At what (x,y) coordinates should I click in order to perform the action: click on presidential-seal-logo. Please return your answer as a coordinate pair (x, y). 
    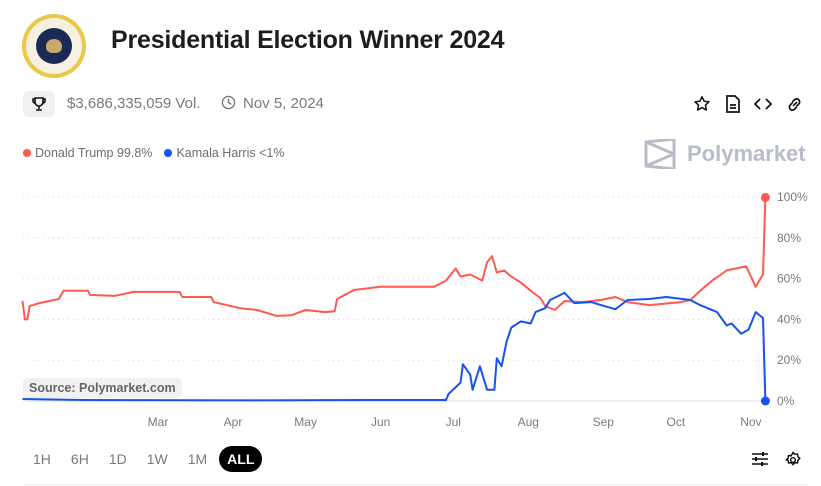
    Looking at the image, I should click on (54, 46).